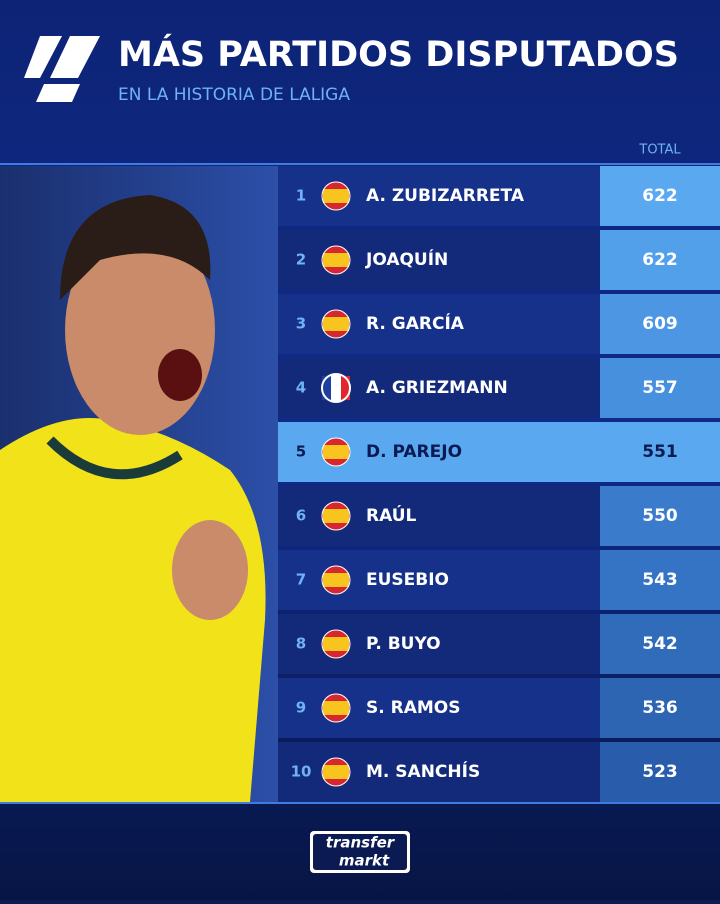 The image size is (720, 904). I want to click on total: 551, so click(660, 452).